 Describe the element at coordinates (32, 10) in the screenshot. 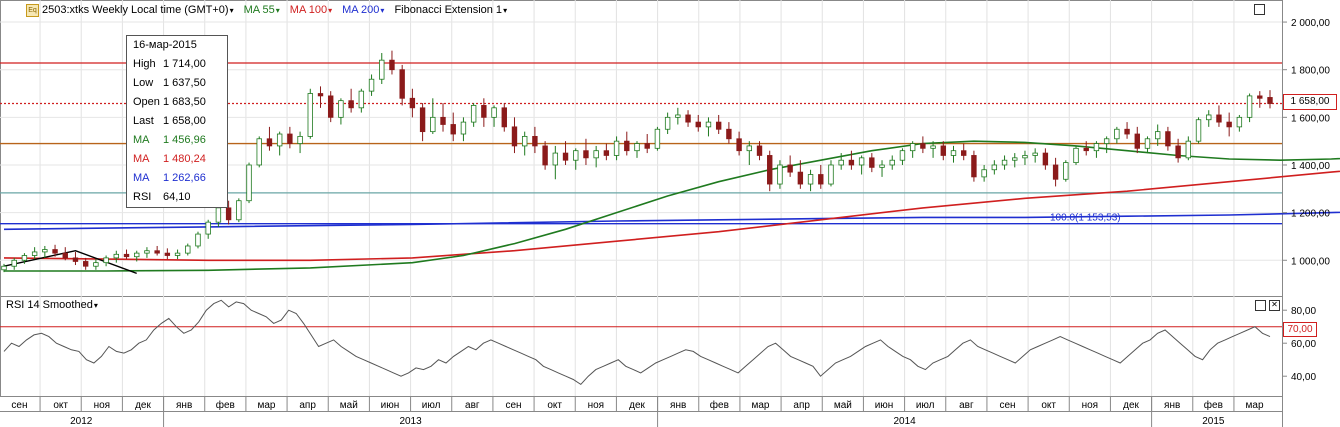

I see `equity-icon: Eq` at that location.